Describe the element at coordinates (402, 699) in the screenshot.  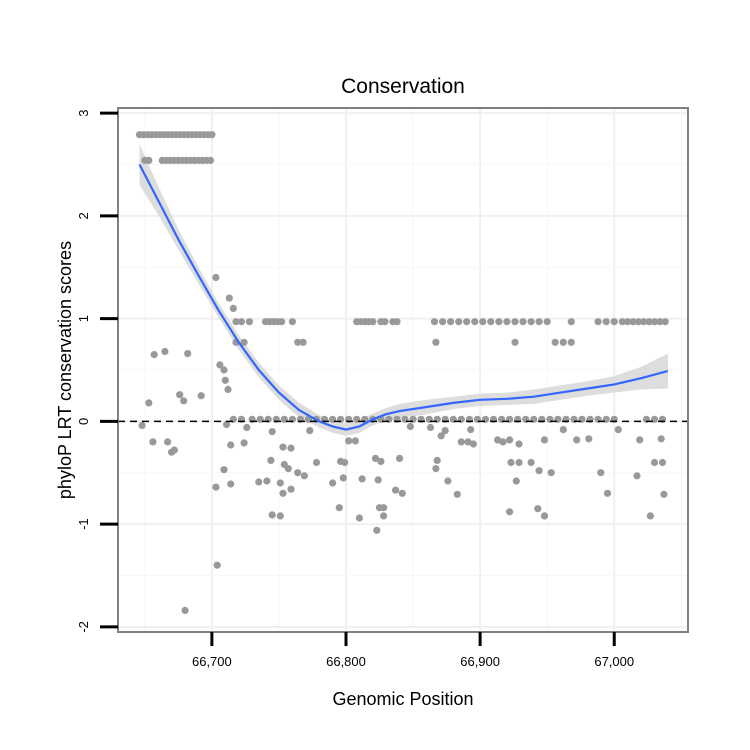
I see `x-axis-label: Genomic Position` at that location.